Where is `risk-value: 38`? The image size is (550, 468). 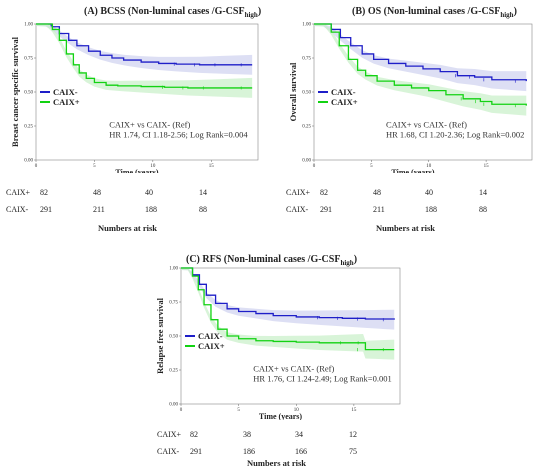
risk-value: 38 is located at coordinates (247, 434).